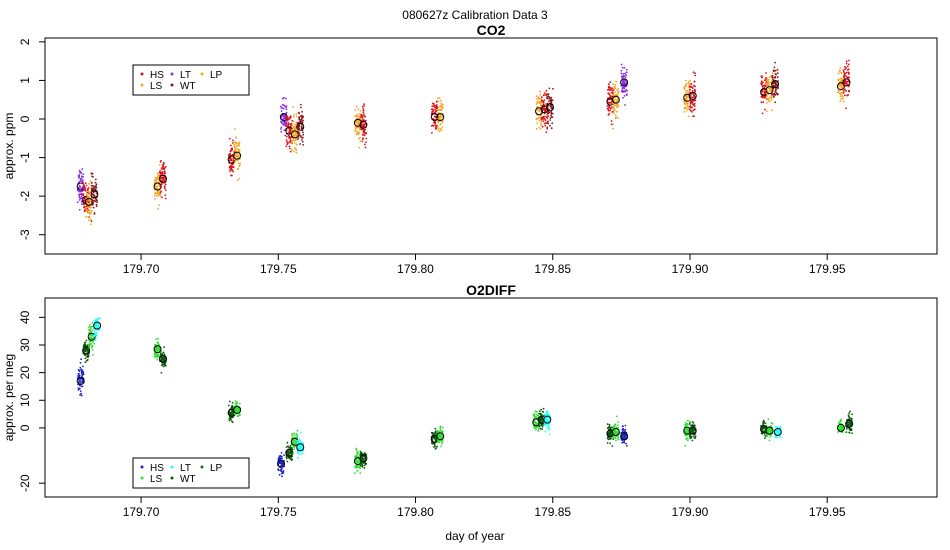 Image resolution: width=950 pixels, height=550 pixels. Describe the element at coordinates (491, 30) in the screenshot. I see `co2-title: CO2` at that location.